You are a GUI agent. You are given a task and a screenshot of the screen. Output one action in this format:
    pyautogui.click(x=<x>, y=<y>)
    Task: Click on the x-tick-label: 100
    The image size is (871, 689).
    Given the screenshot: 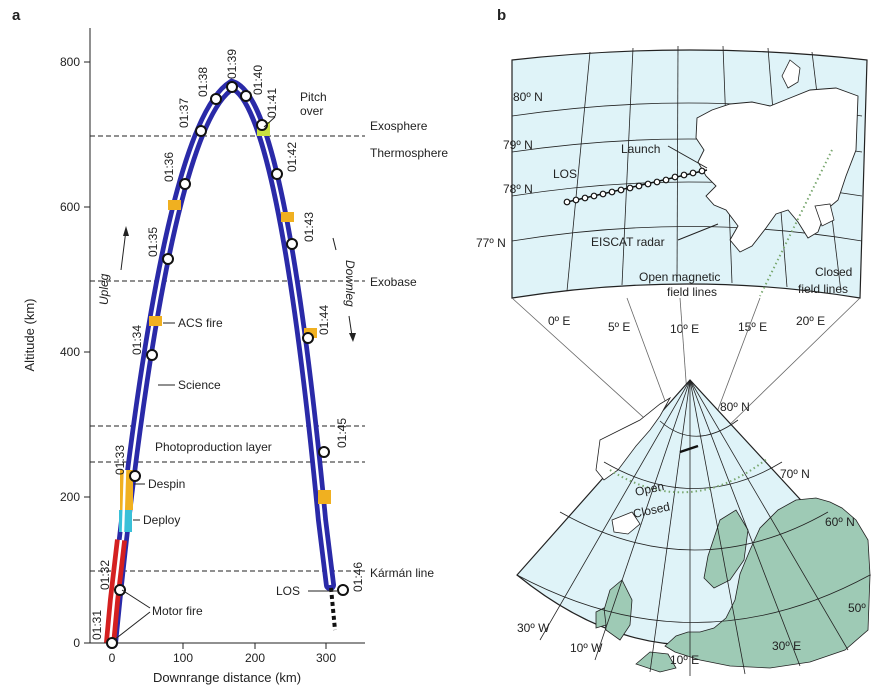 What is the action you would take?
    pyautogui.click(x=183, y=658)
    